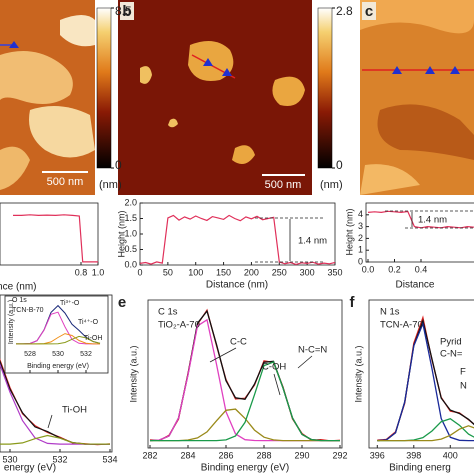  Describe the element at coordinates (168, 272) in the screenshot. I see `x-tick-label: 50` at that location.